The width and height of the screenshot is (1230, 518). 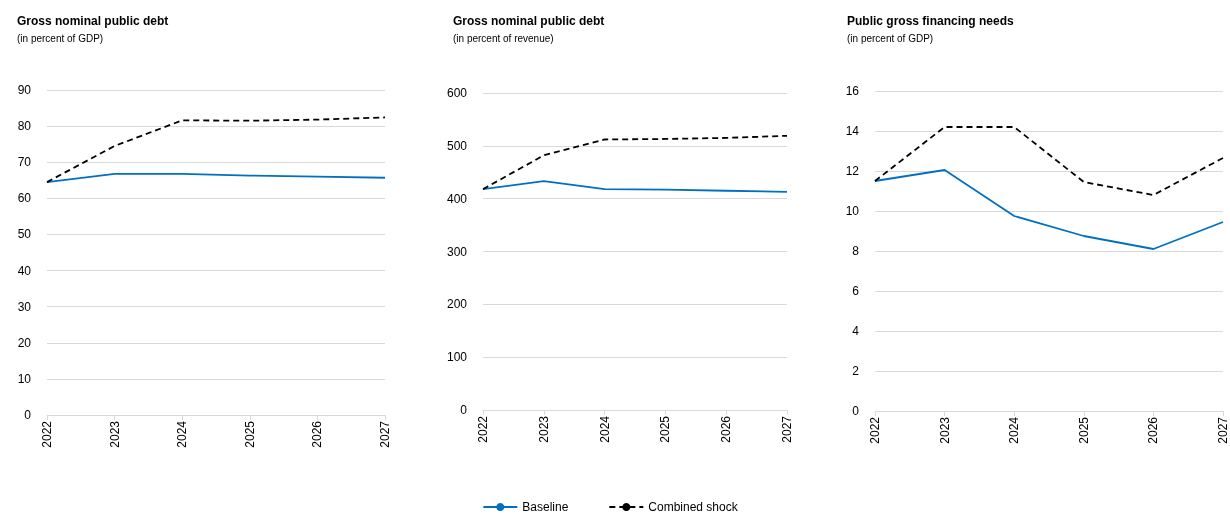 I want to click on legend-label: Combined shock, so click(x=693, y=507).